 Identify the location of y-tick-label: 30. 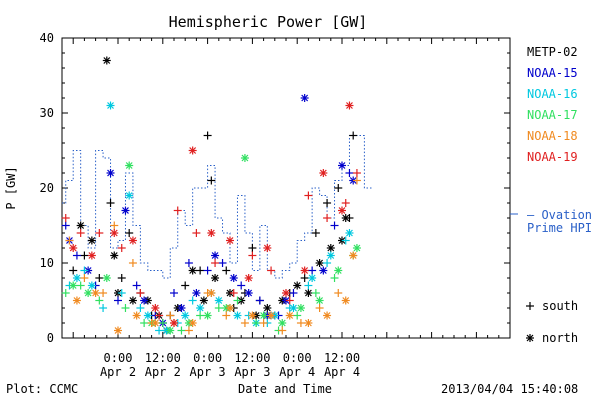
(47, 113).